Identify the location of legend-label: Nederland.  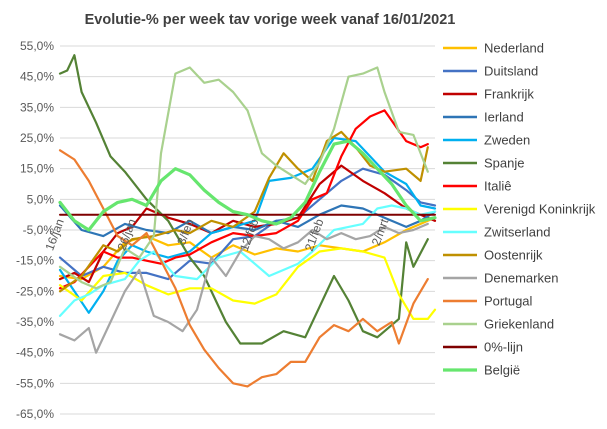
(514, 48).